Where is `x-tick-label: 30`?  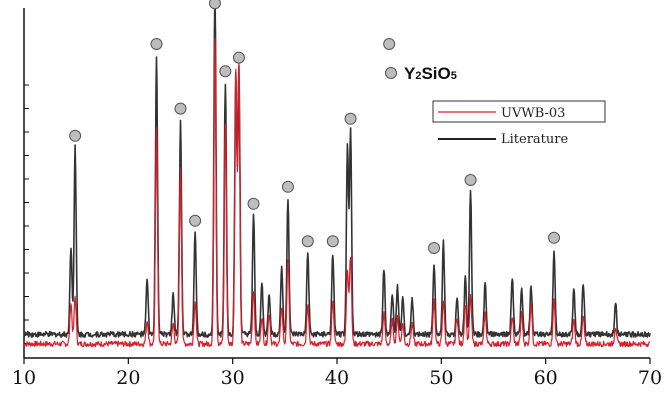
x-tick-label: 30 is located at coordinates (233, 378).